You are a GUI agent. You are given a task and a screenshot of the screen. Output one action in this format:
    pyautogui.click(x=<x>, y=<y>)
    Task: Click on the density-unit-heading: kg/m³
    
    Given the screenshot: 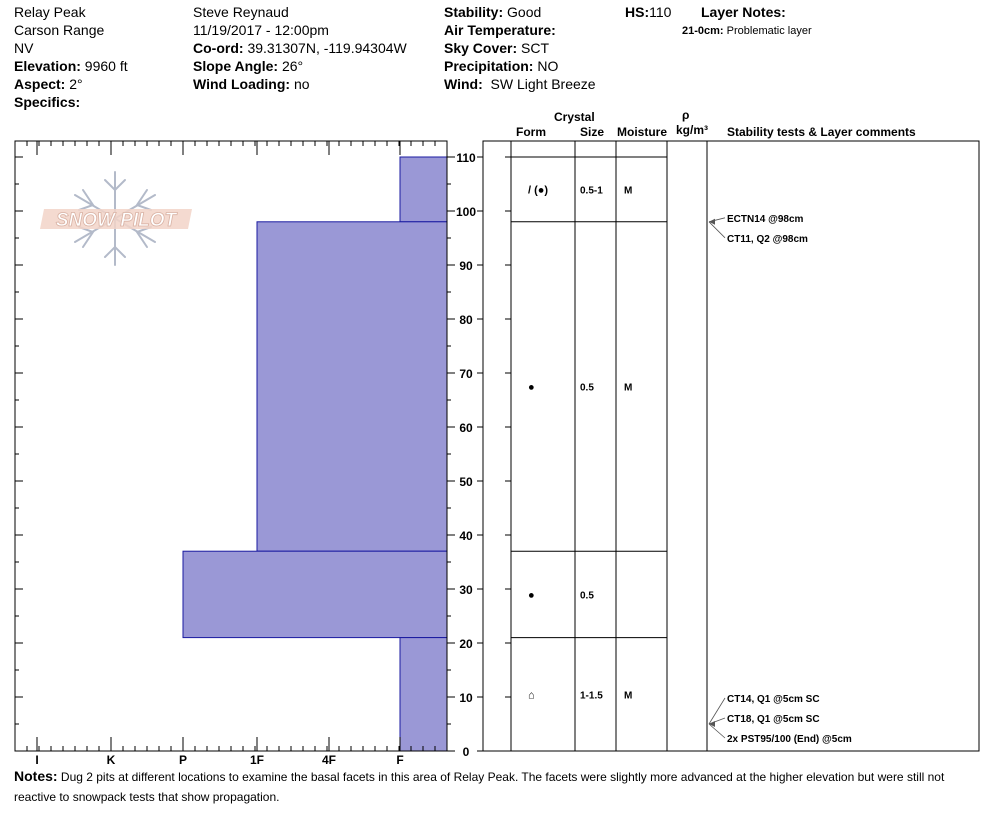 What is the action you would take?
    pyautogui.click(x=692, y=130)
    